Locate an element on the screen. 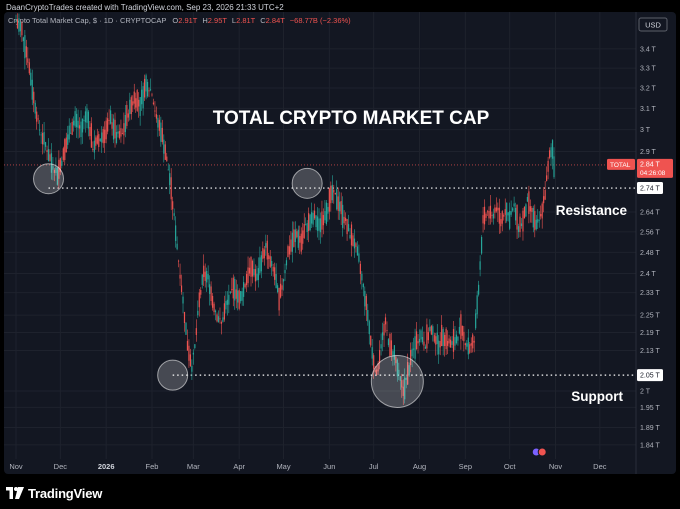 This screenshot has height=509, width=680. time-tick-label: Mar is located at coordinates (193, 466).